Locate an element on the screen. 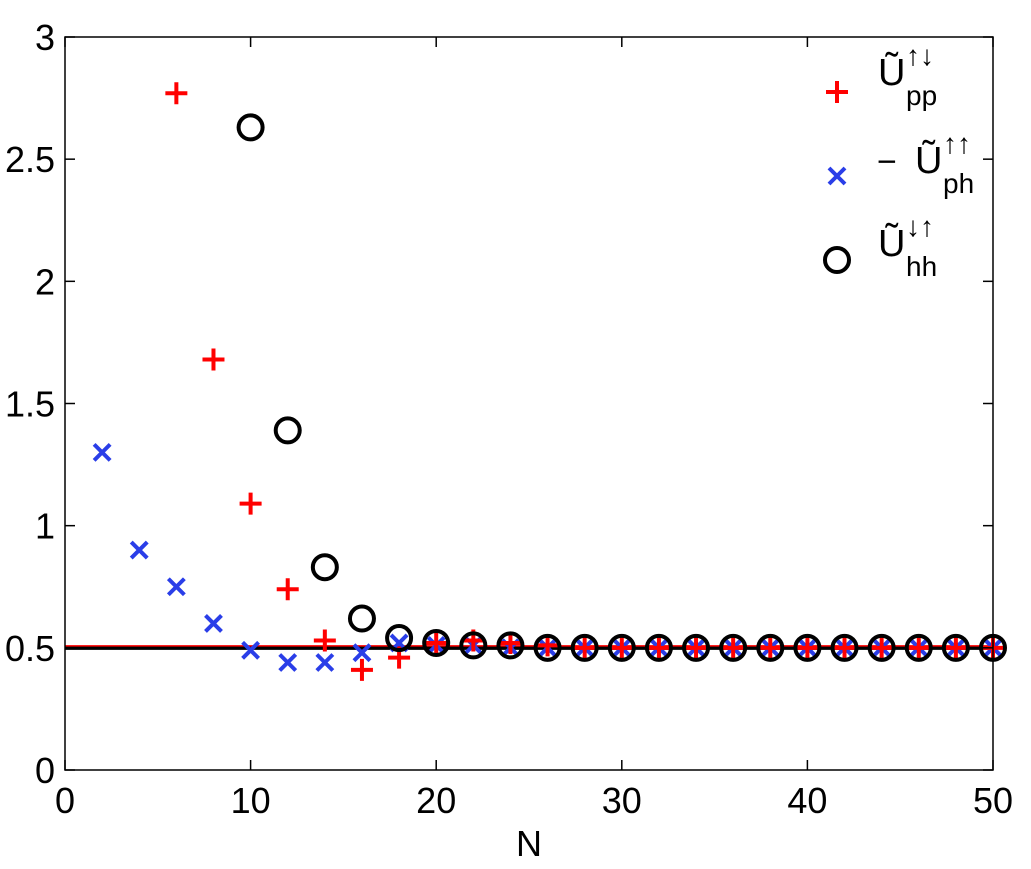 This screenshot has width=1031, height=869. y-tick-label: 1 is located at coordinates (45, 526).